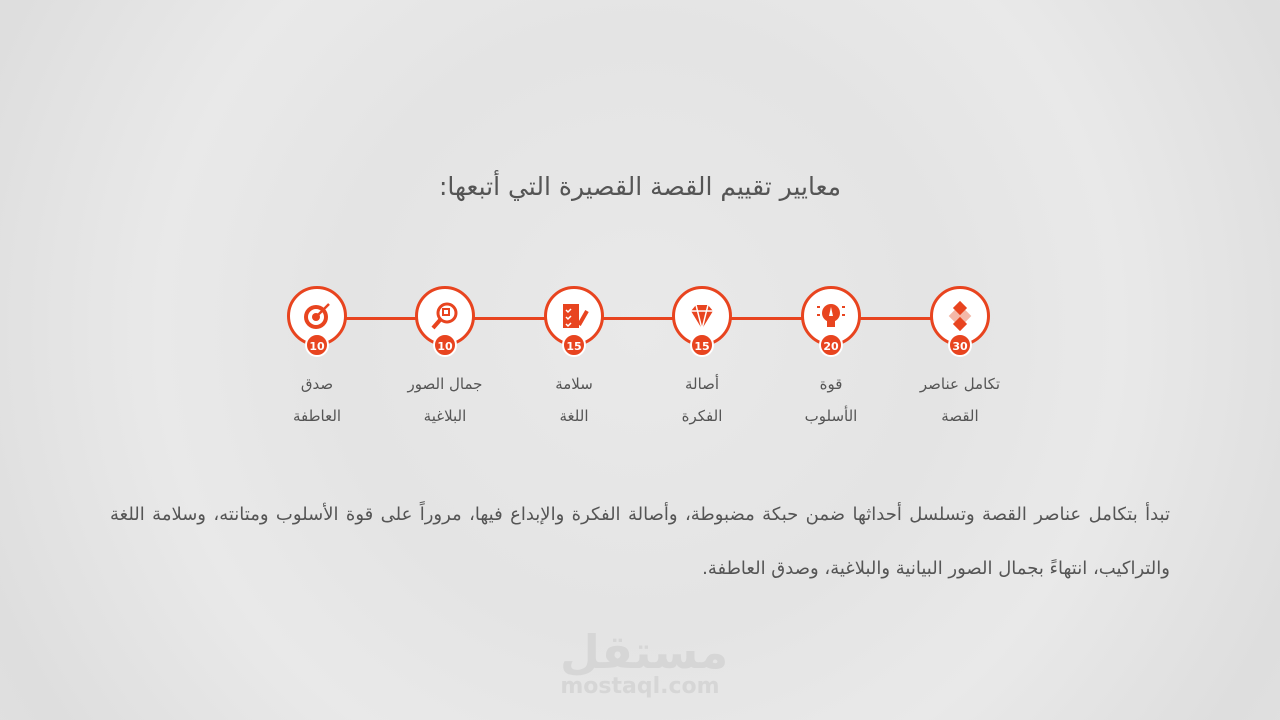 The width and height of the screenshot is (1280, 720). Describe the element at coordinates (831, 384) in the screenshot. I see `criterion-label-line1: قوة` at that location.